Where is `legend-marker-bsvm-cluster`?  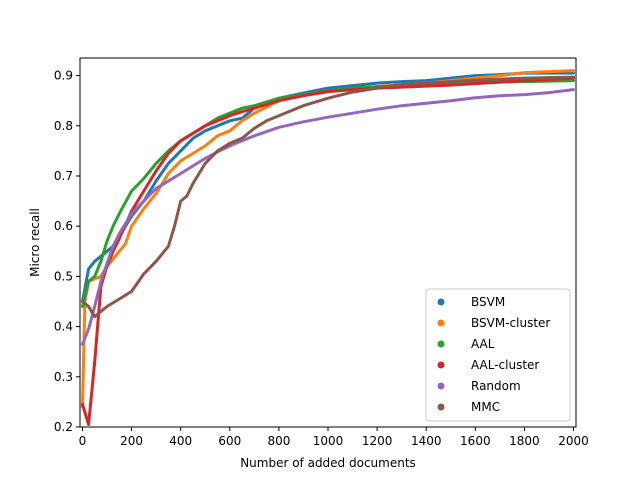 legend-marker-bsvm-cluster is located at coordinates (441, 323).